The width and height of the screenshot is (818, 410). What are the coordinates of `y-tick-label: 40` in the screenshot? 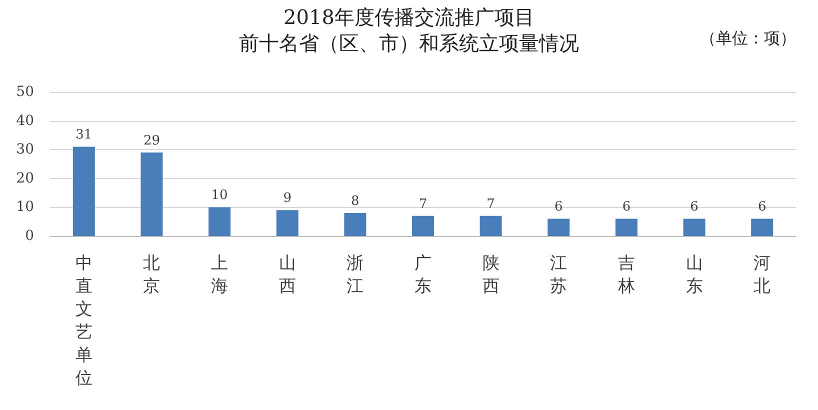 It's located at (25, 120).